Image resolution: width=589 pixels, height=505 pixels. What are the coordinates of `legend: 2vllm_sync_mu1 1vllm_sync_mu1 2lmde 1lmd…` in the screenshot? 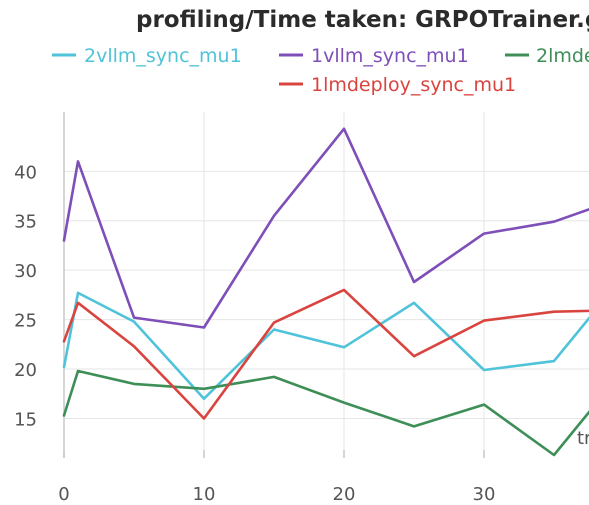 It's located at (320, 70).